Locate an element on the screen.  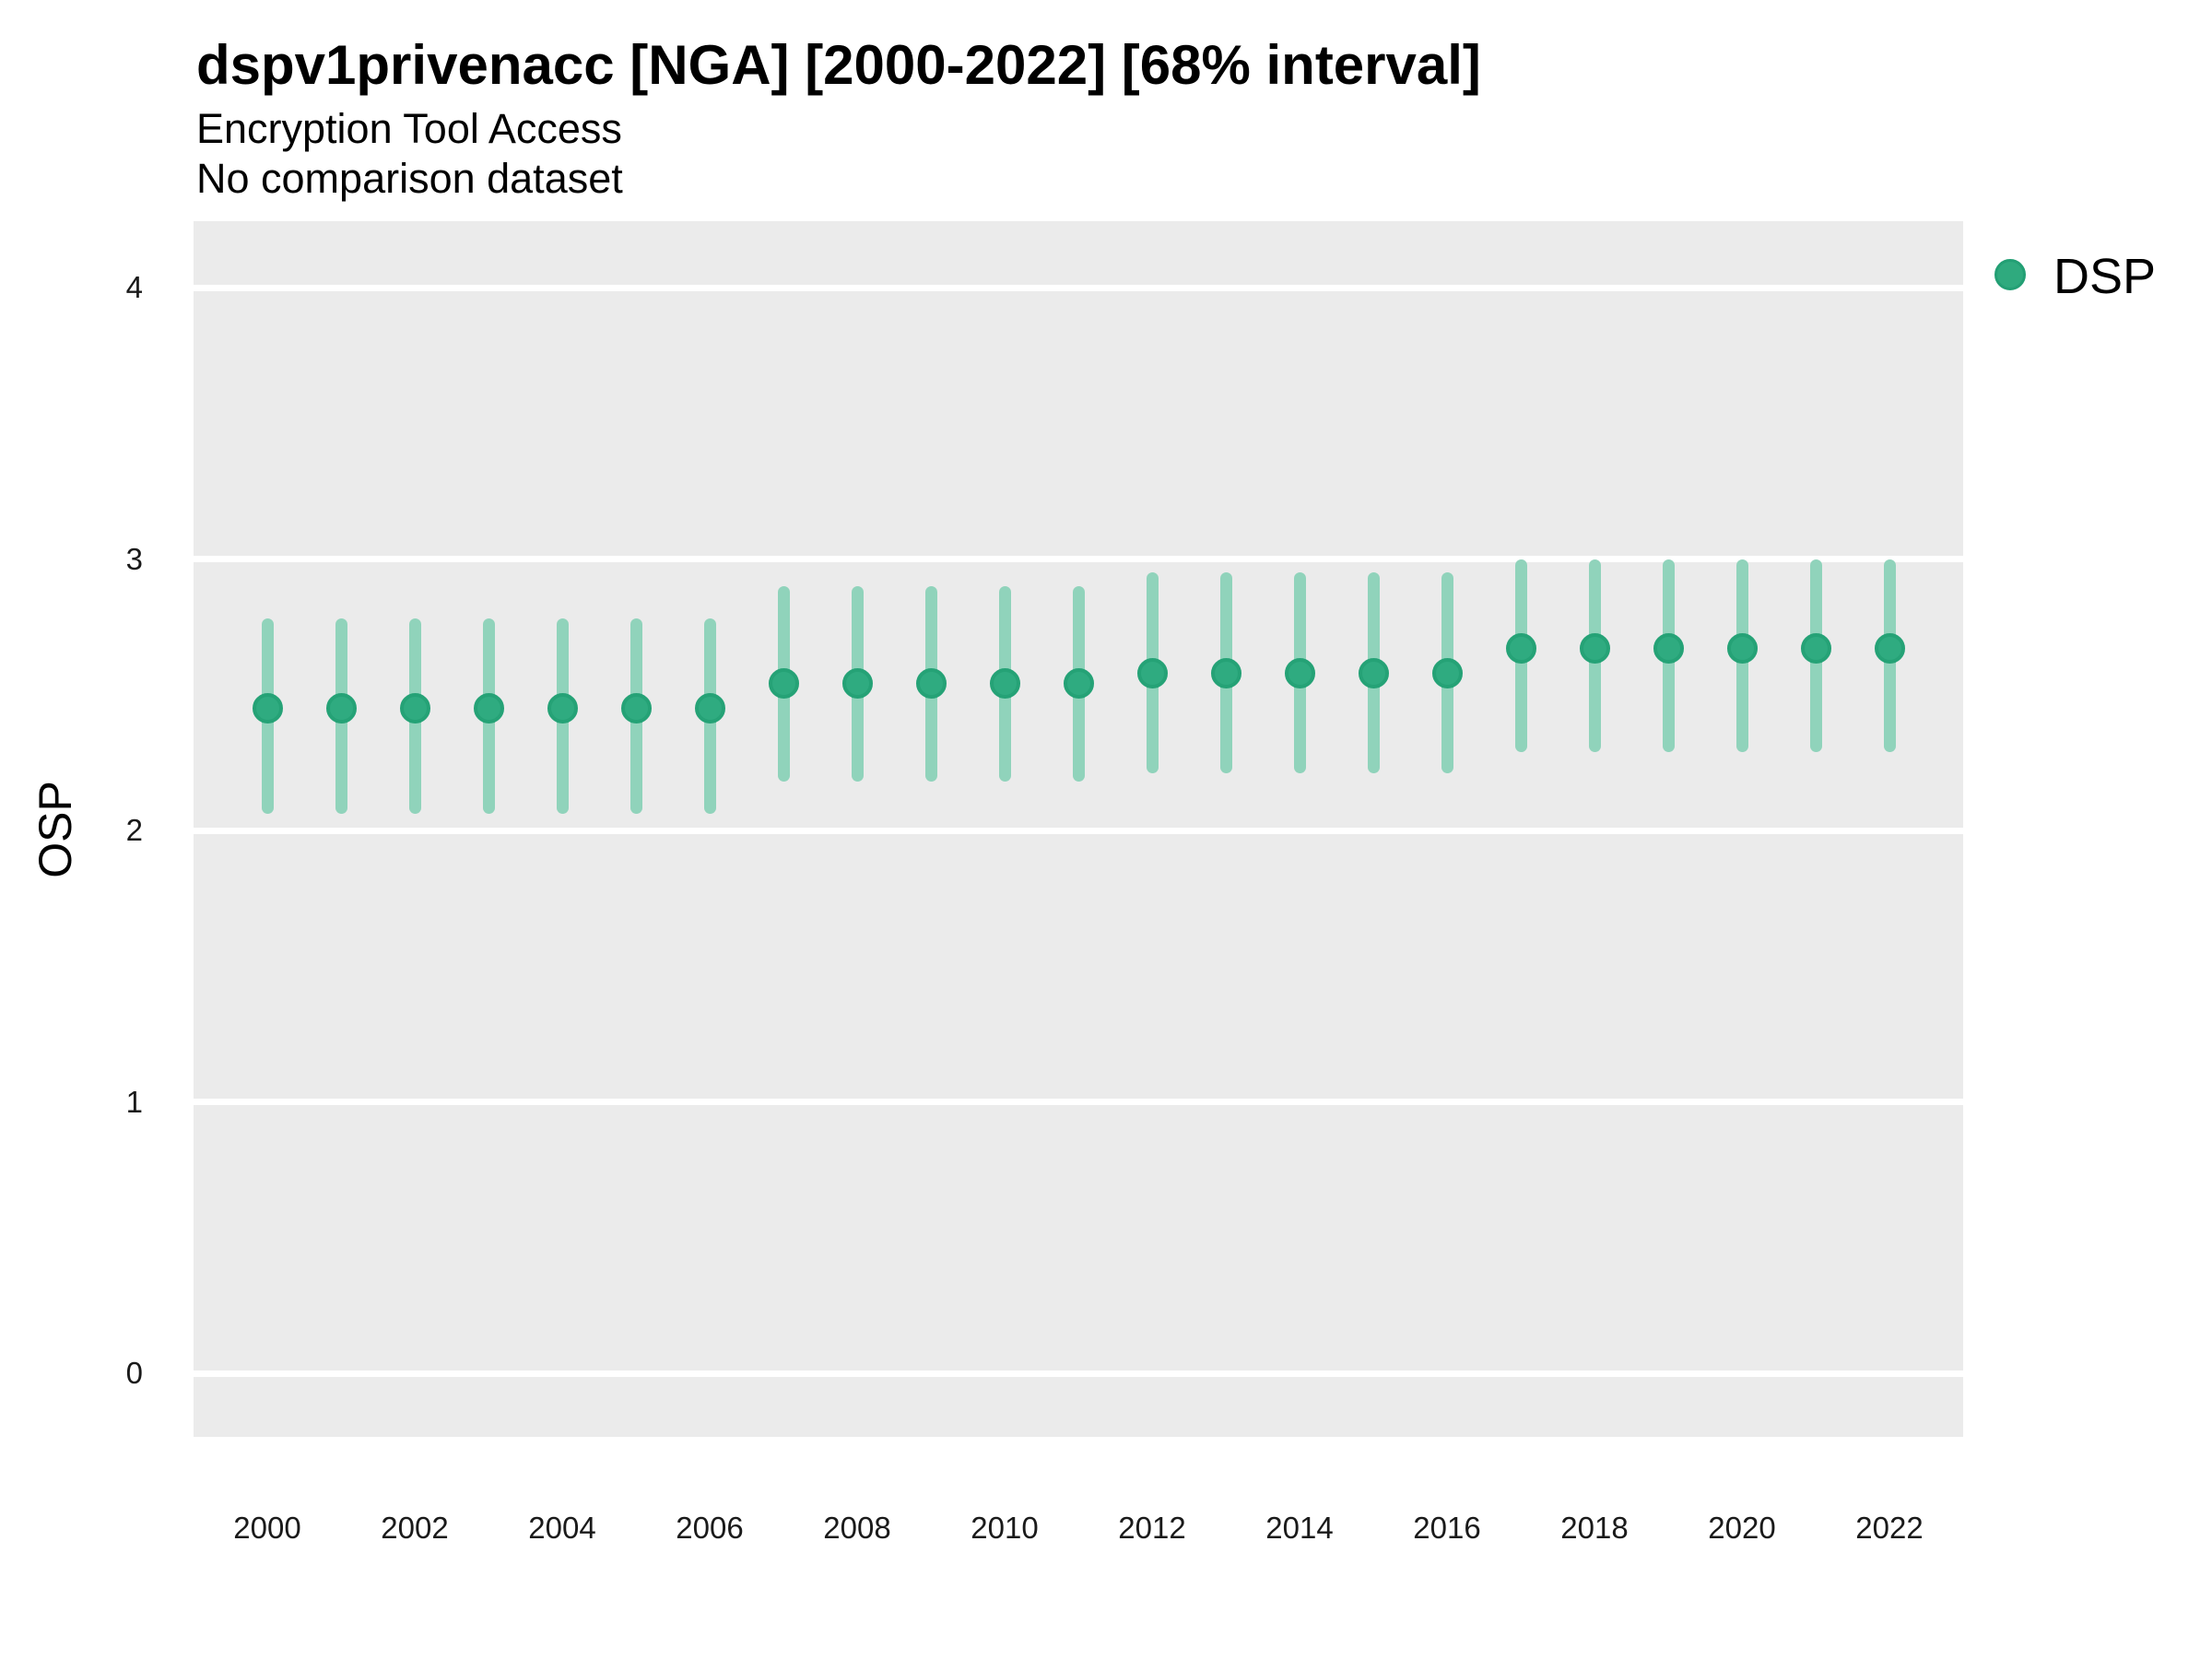
data-point-2001 is located at coordinates (341, 708).